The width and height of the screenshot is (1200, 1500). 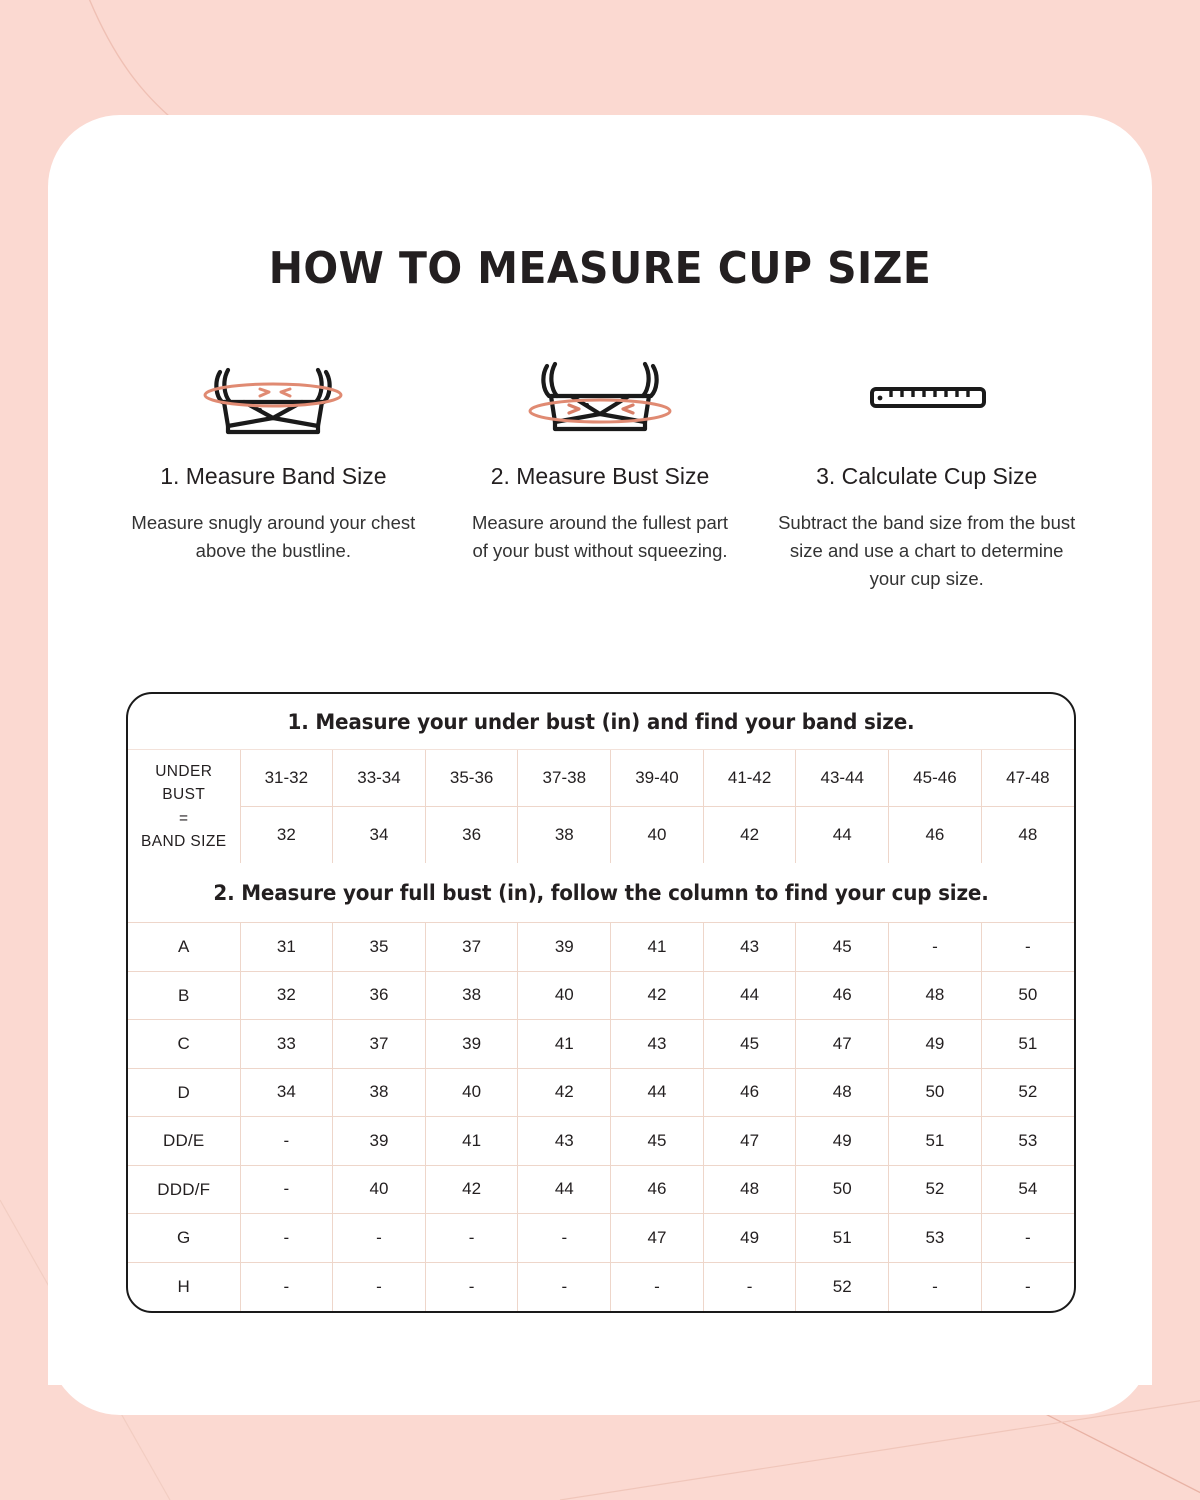 What do you see at coordinates (286, 946) in the screenshot?
I see `bust-size-cell: 31` at bounding box center [286, 946].